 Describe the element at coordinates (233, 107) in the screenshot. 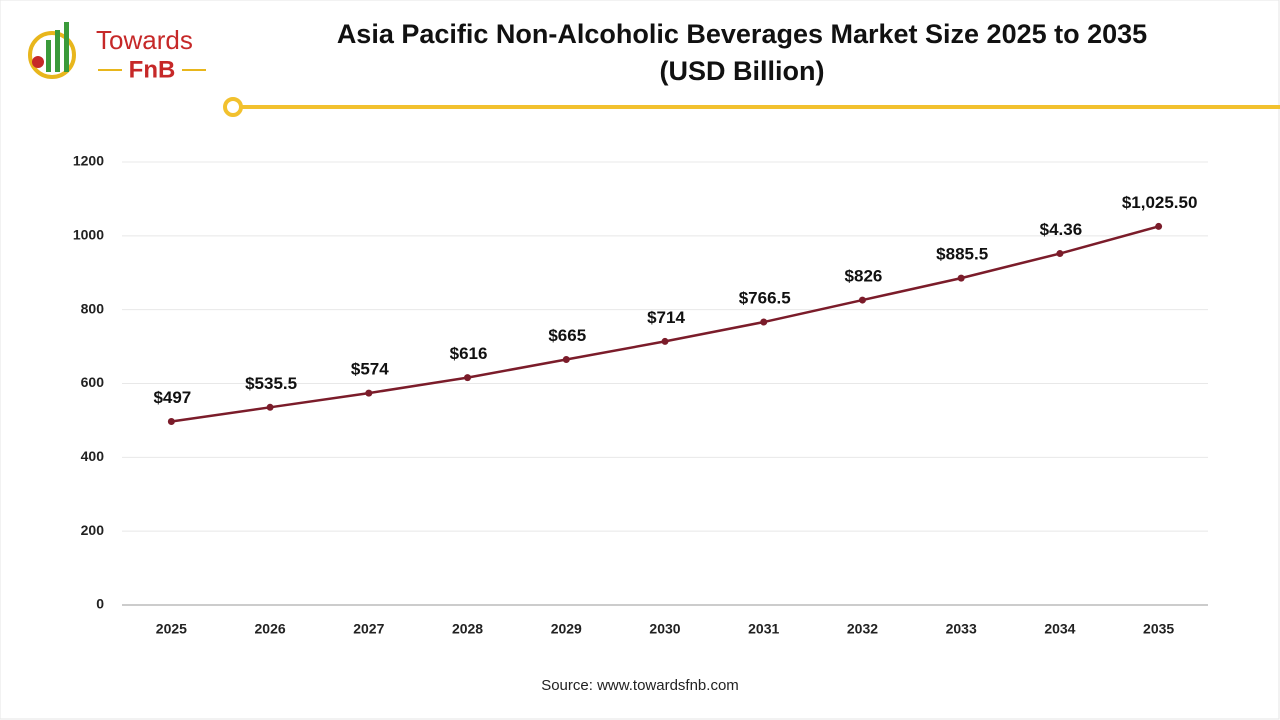

I see `decor-circle` at that location.